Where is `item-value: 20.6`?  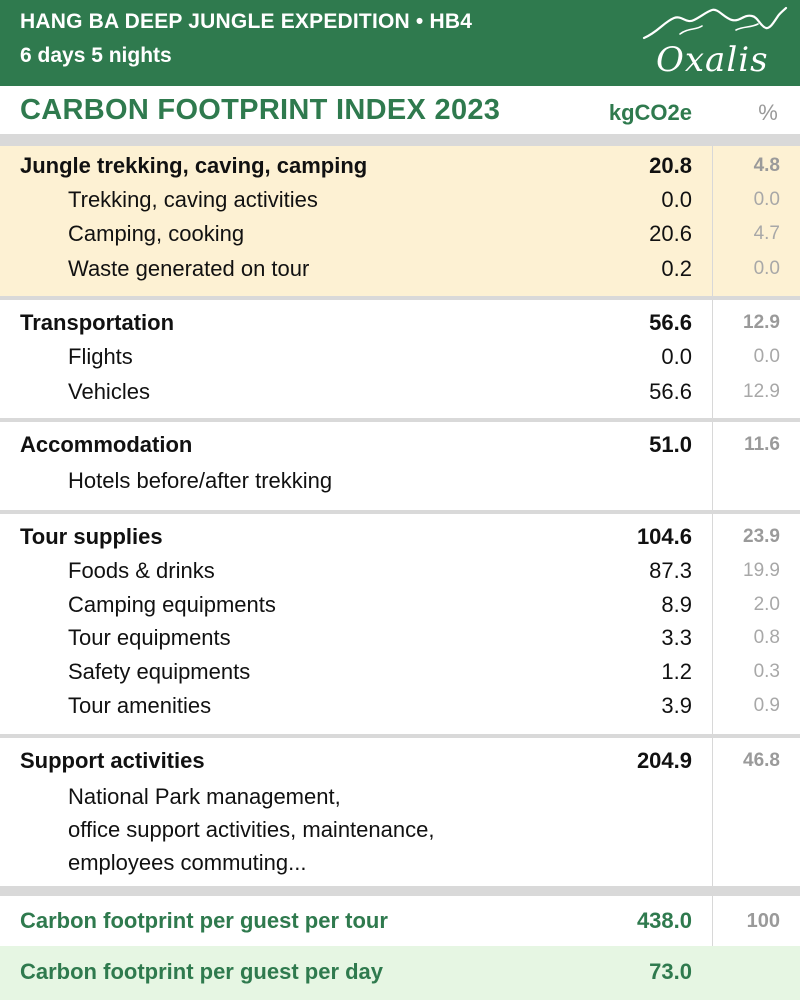 item-value: 20.6 is located at coordinates (670, 233).